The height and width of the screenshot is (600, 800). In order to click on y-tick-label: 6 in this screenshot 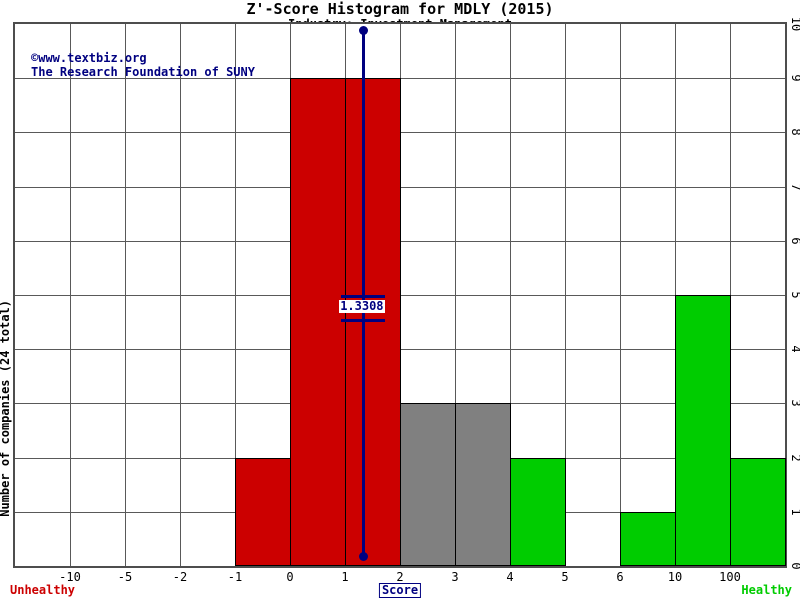, I will do `click(794, 241)`.